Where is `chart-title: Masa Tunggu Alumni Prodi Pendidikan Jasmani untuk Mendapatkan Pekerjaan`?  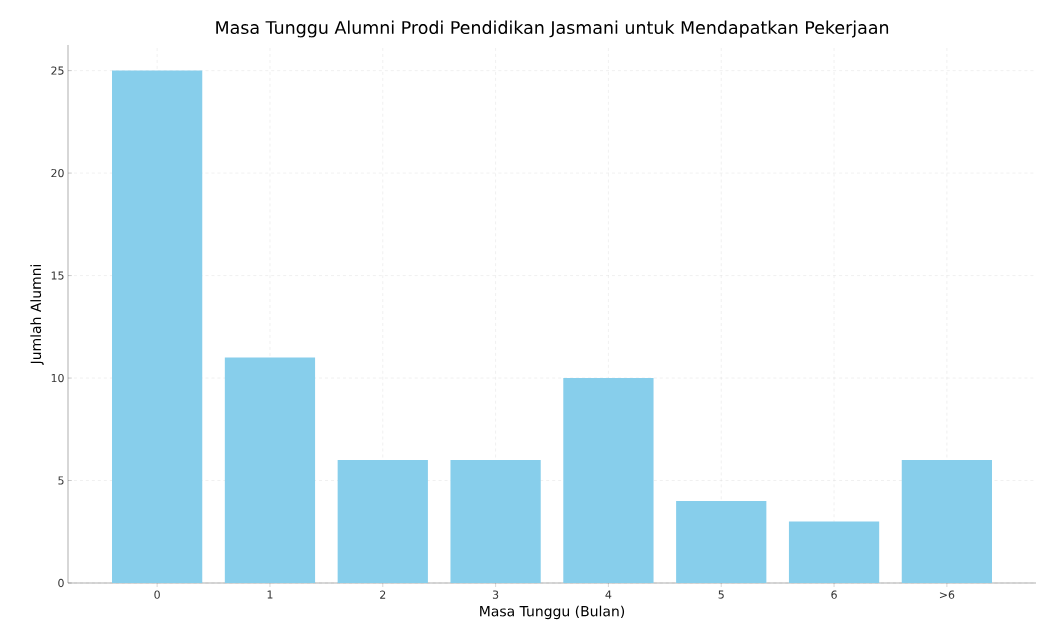
chart-title: Masa Tunggu Alumni Prodi Pendidikan Jasmani untuk Mendapatkan Pekerjaan is located at coordinates (552, 29).